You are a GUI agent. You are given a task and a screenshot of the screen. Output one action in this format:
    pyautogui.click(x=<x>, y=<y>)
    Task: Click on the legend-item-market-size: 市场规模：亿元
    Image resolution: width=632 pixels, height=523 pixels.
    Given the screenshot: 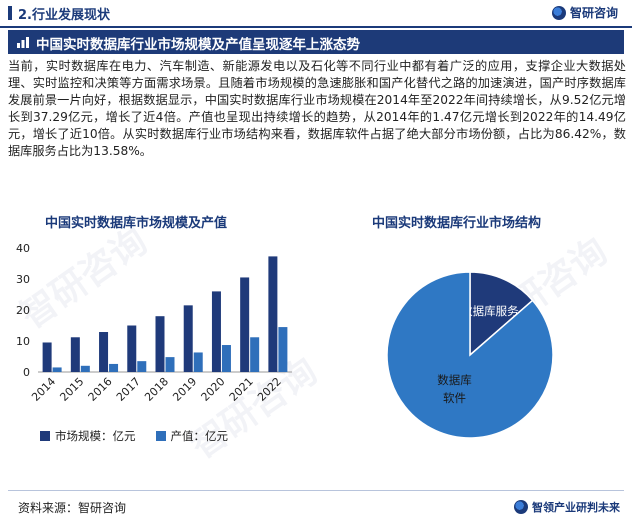 What is the action you would take?
    pyautogui.click(x=88, y=436)
    